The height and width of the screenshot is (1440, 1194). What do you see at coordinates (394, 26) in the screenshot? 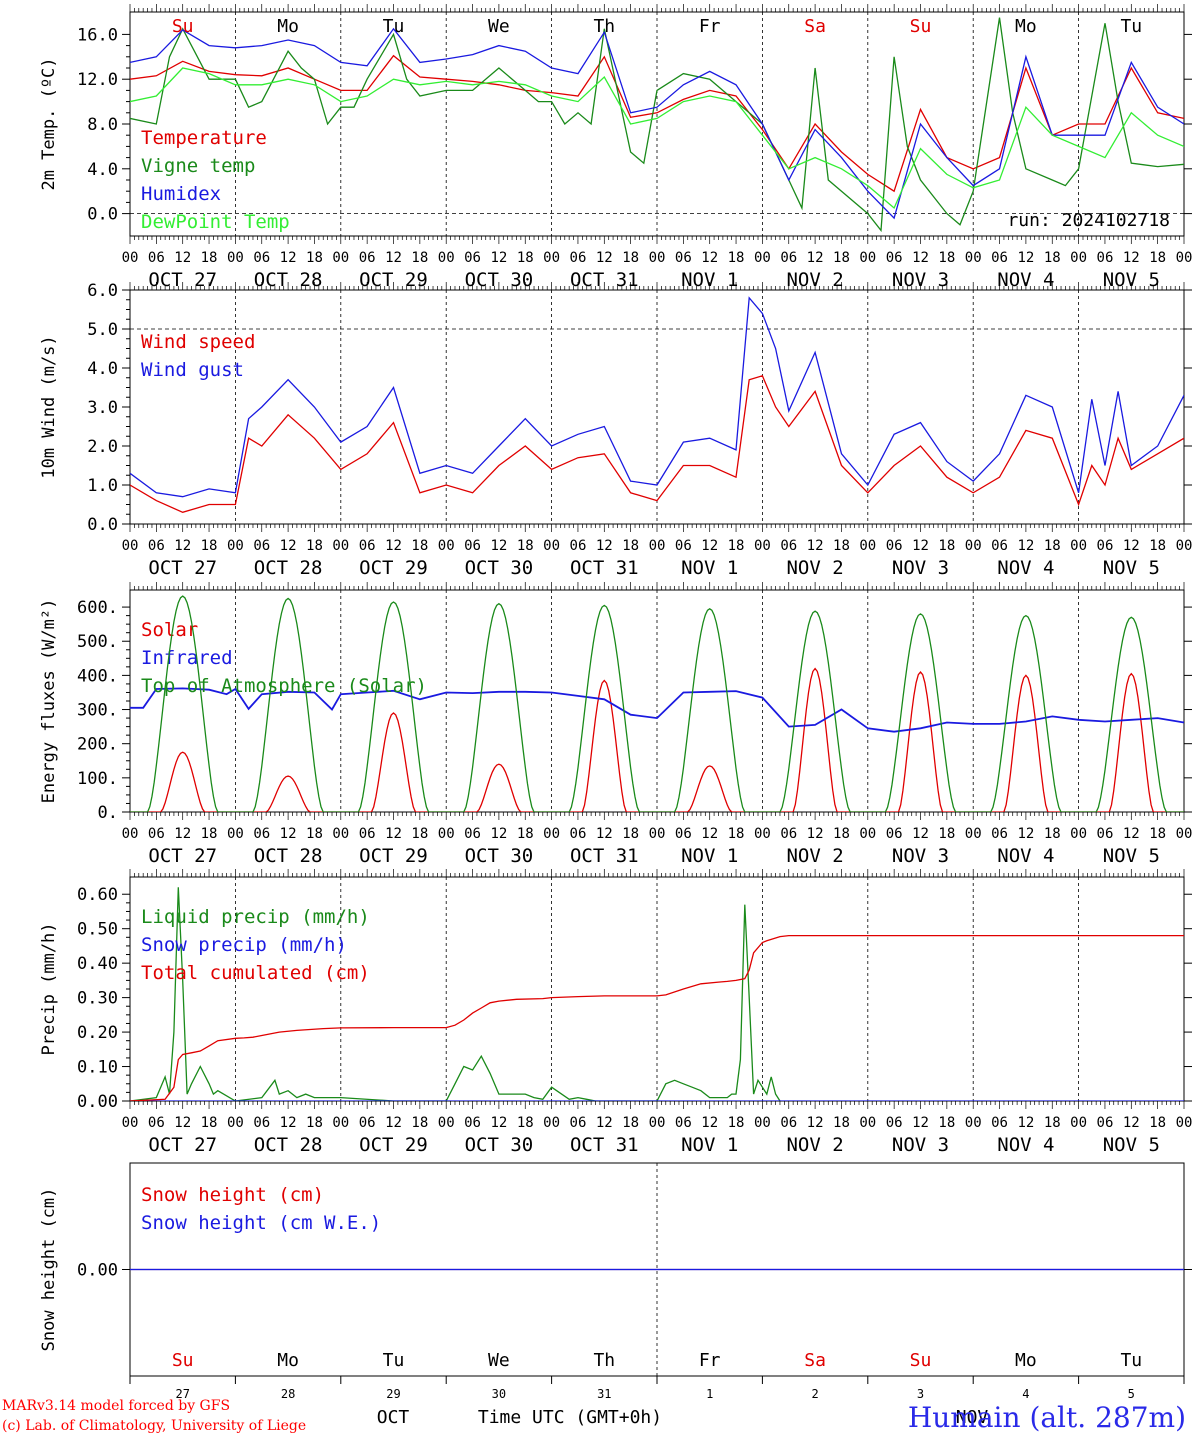
I see `weekday-label: Tu` at bounding box center [394, 26].